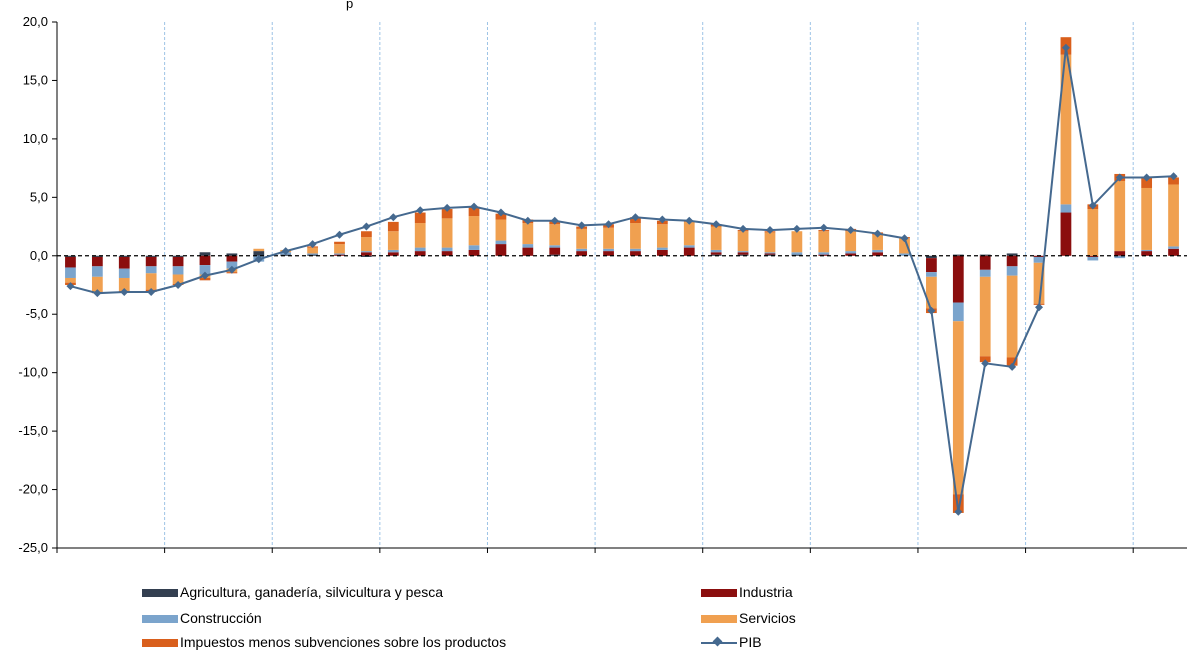  What do you see at coordinates (595, 558) in the screenshot?
I see `x-tick-label: 2017` at bounding box center [595, 558].